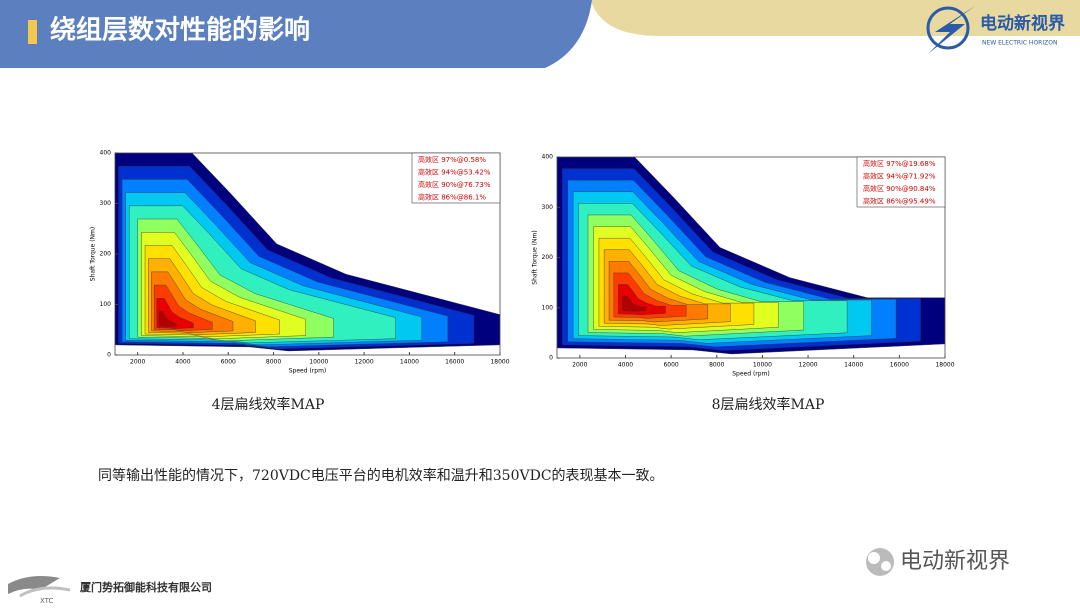 The image size is (1080, 612). I want to click on legend-entry: 高效区 86%@95.49%, so click(899, 201).